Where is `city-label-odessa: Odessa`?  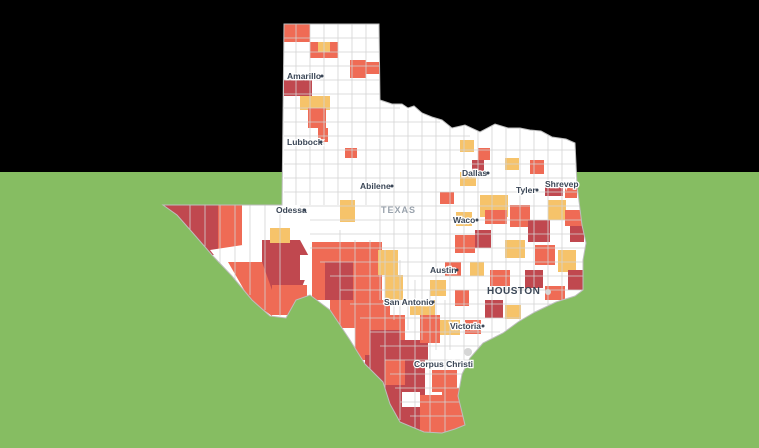
city-label-odessa: Odessa is located at coordinates (291, 210).